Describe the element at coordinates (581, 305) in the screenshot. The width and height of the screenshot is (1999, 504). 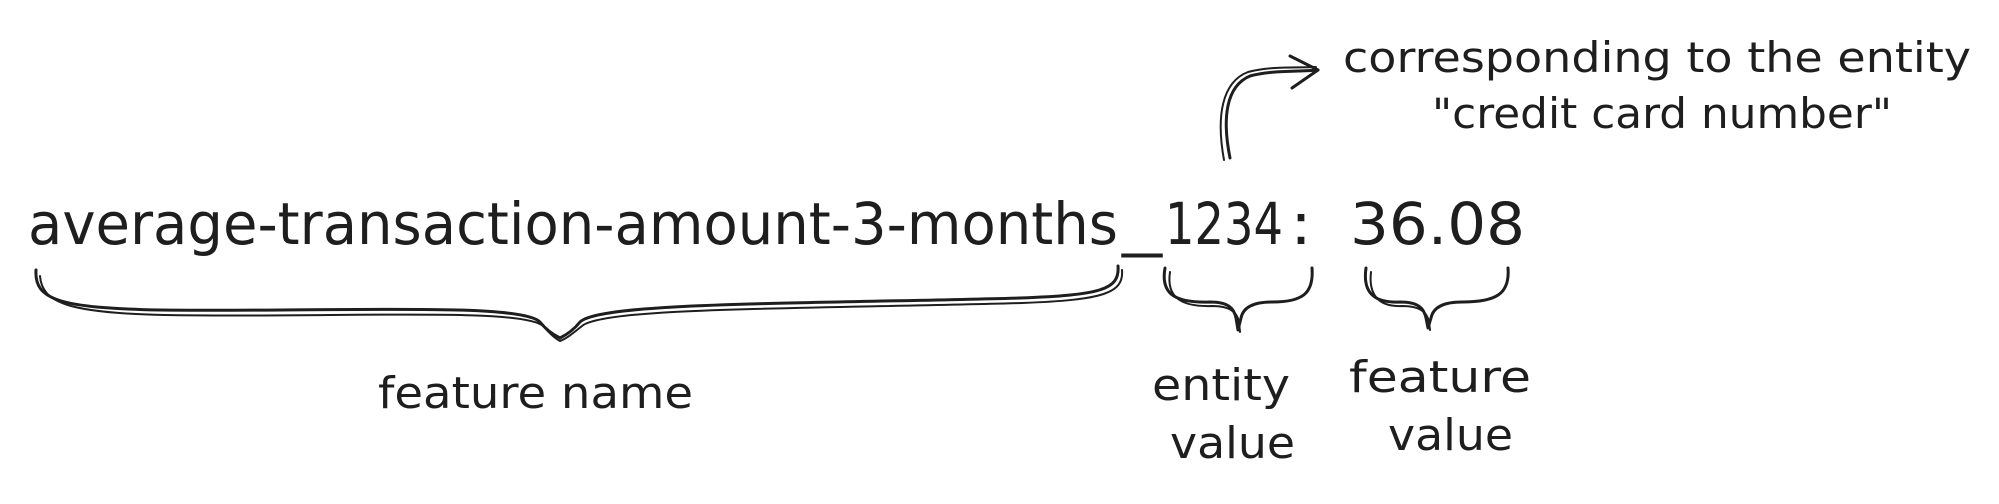
I see `feature-name-brace-second-stroke` at that location.